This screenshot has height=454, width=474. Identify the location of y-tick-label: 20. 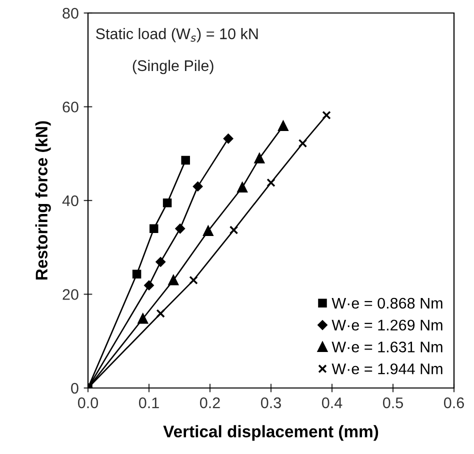
(70, 294).